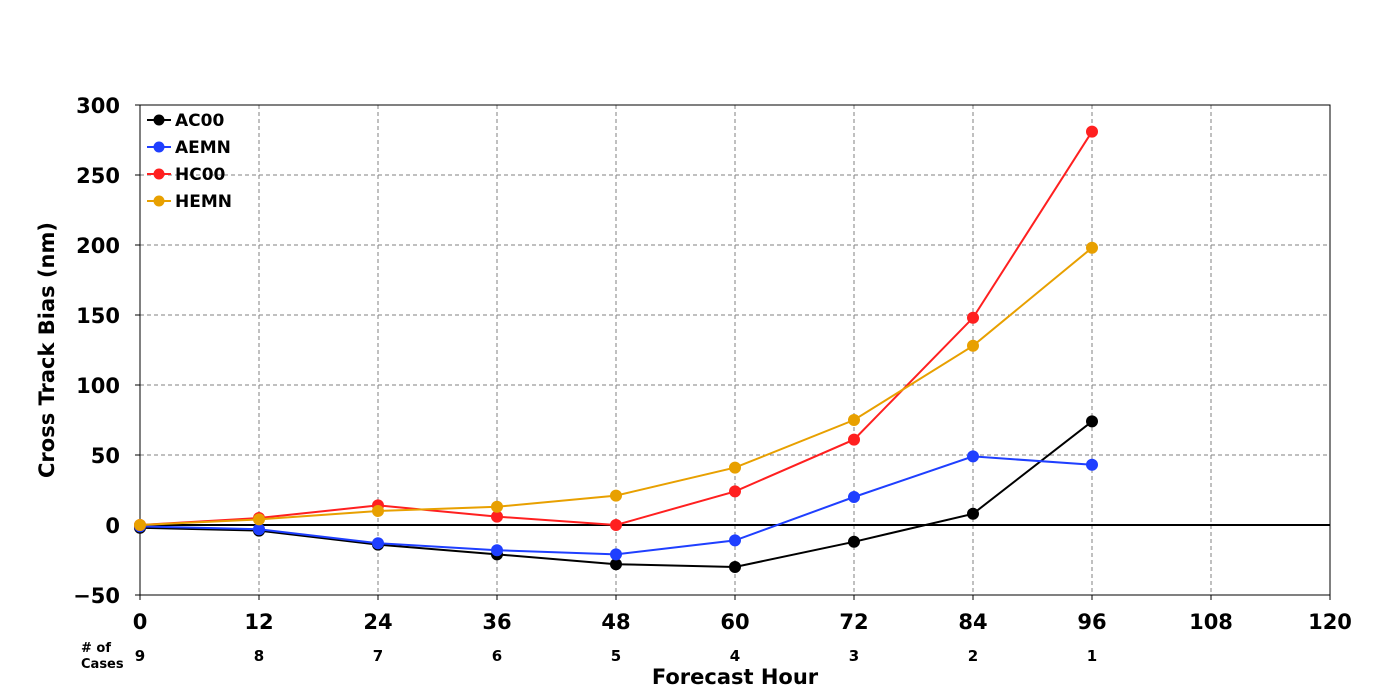 Image resolution: width=1400 pixels, height=700 pixels. I want to click on y-tick-label: 100, so click(98, 386).